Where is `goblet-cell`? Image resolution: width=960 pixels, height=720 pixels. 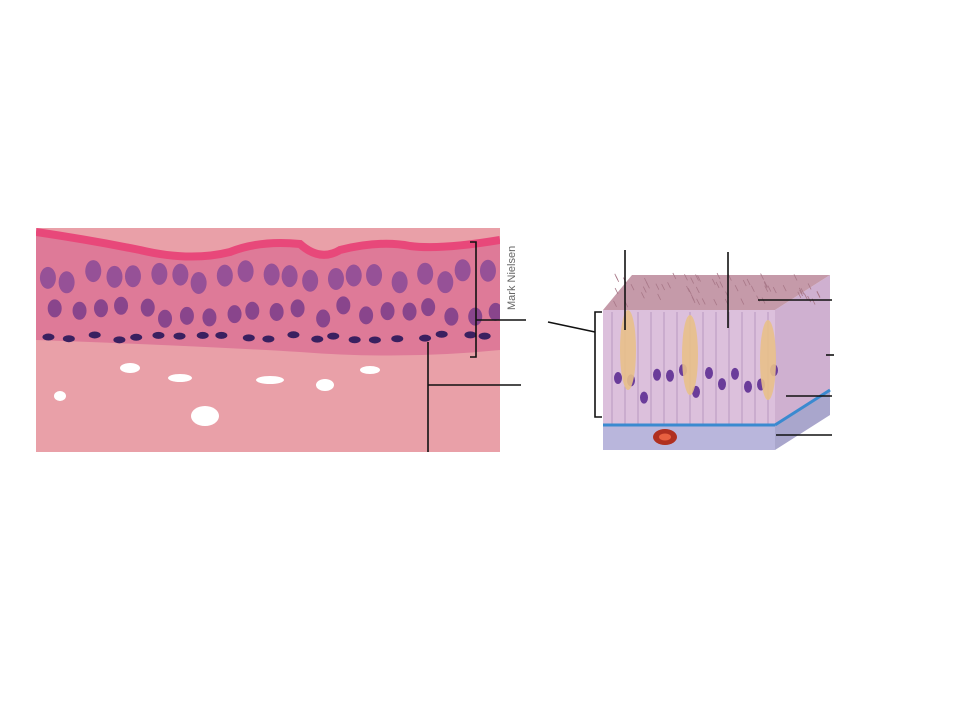 goblet-cell is located at coordinates (690, 355).